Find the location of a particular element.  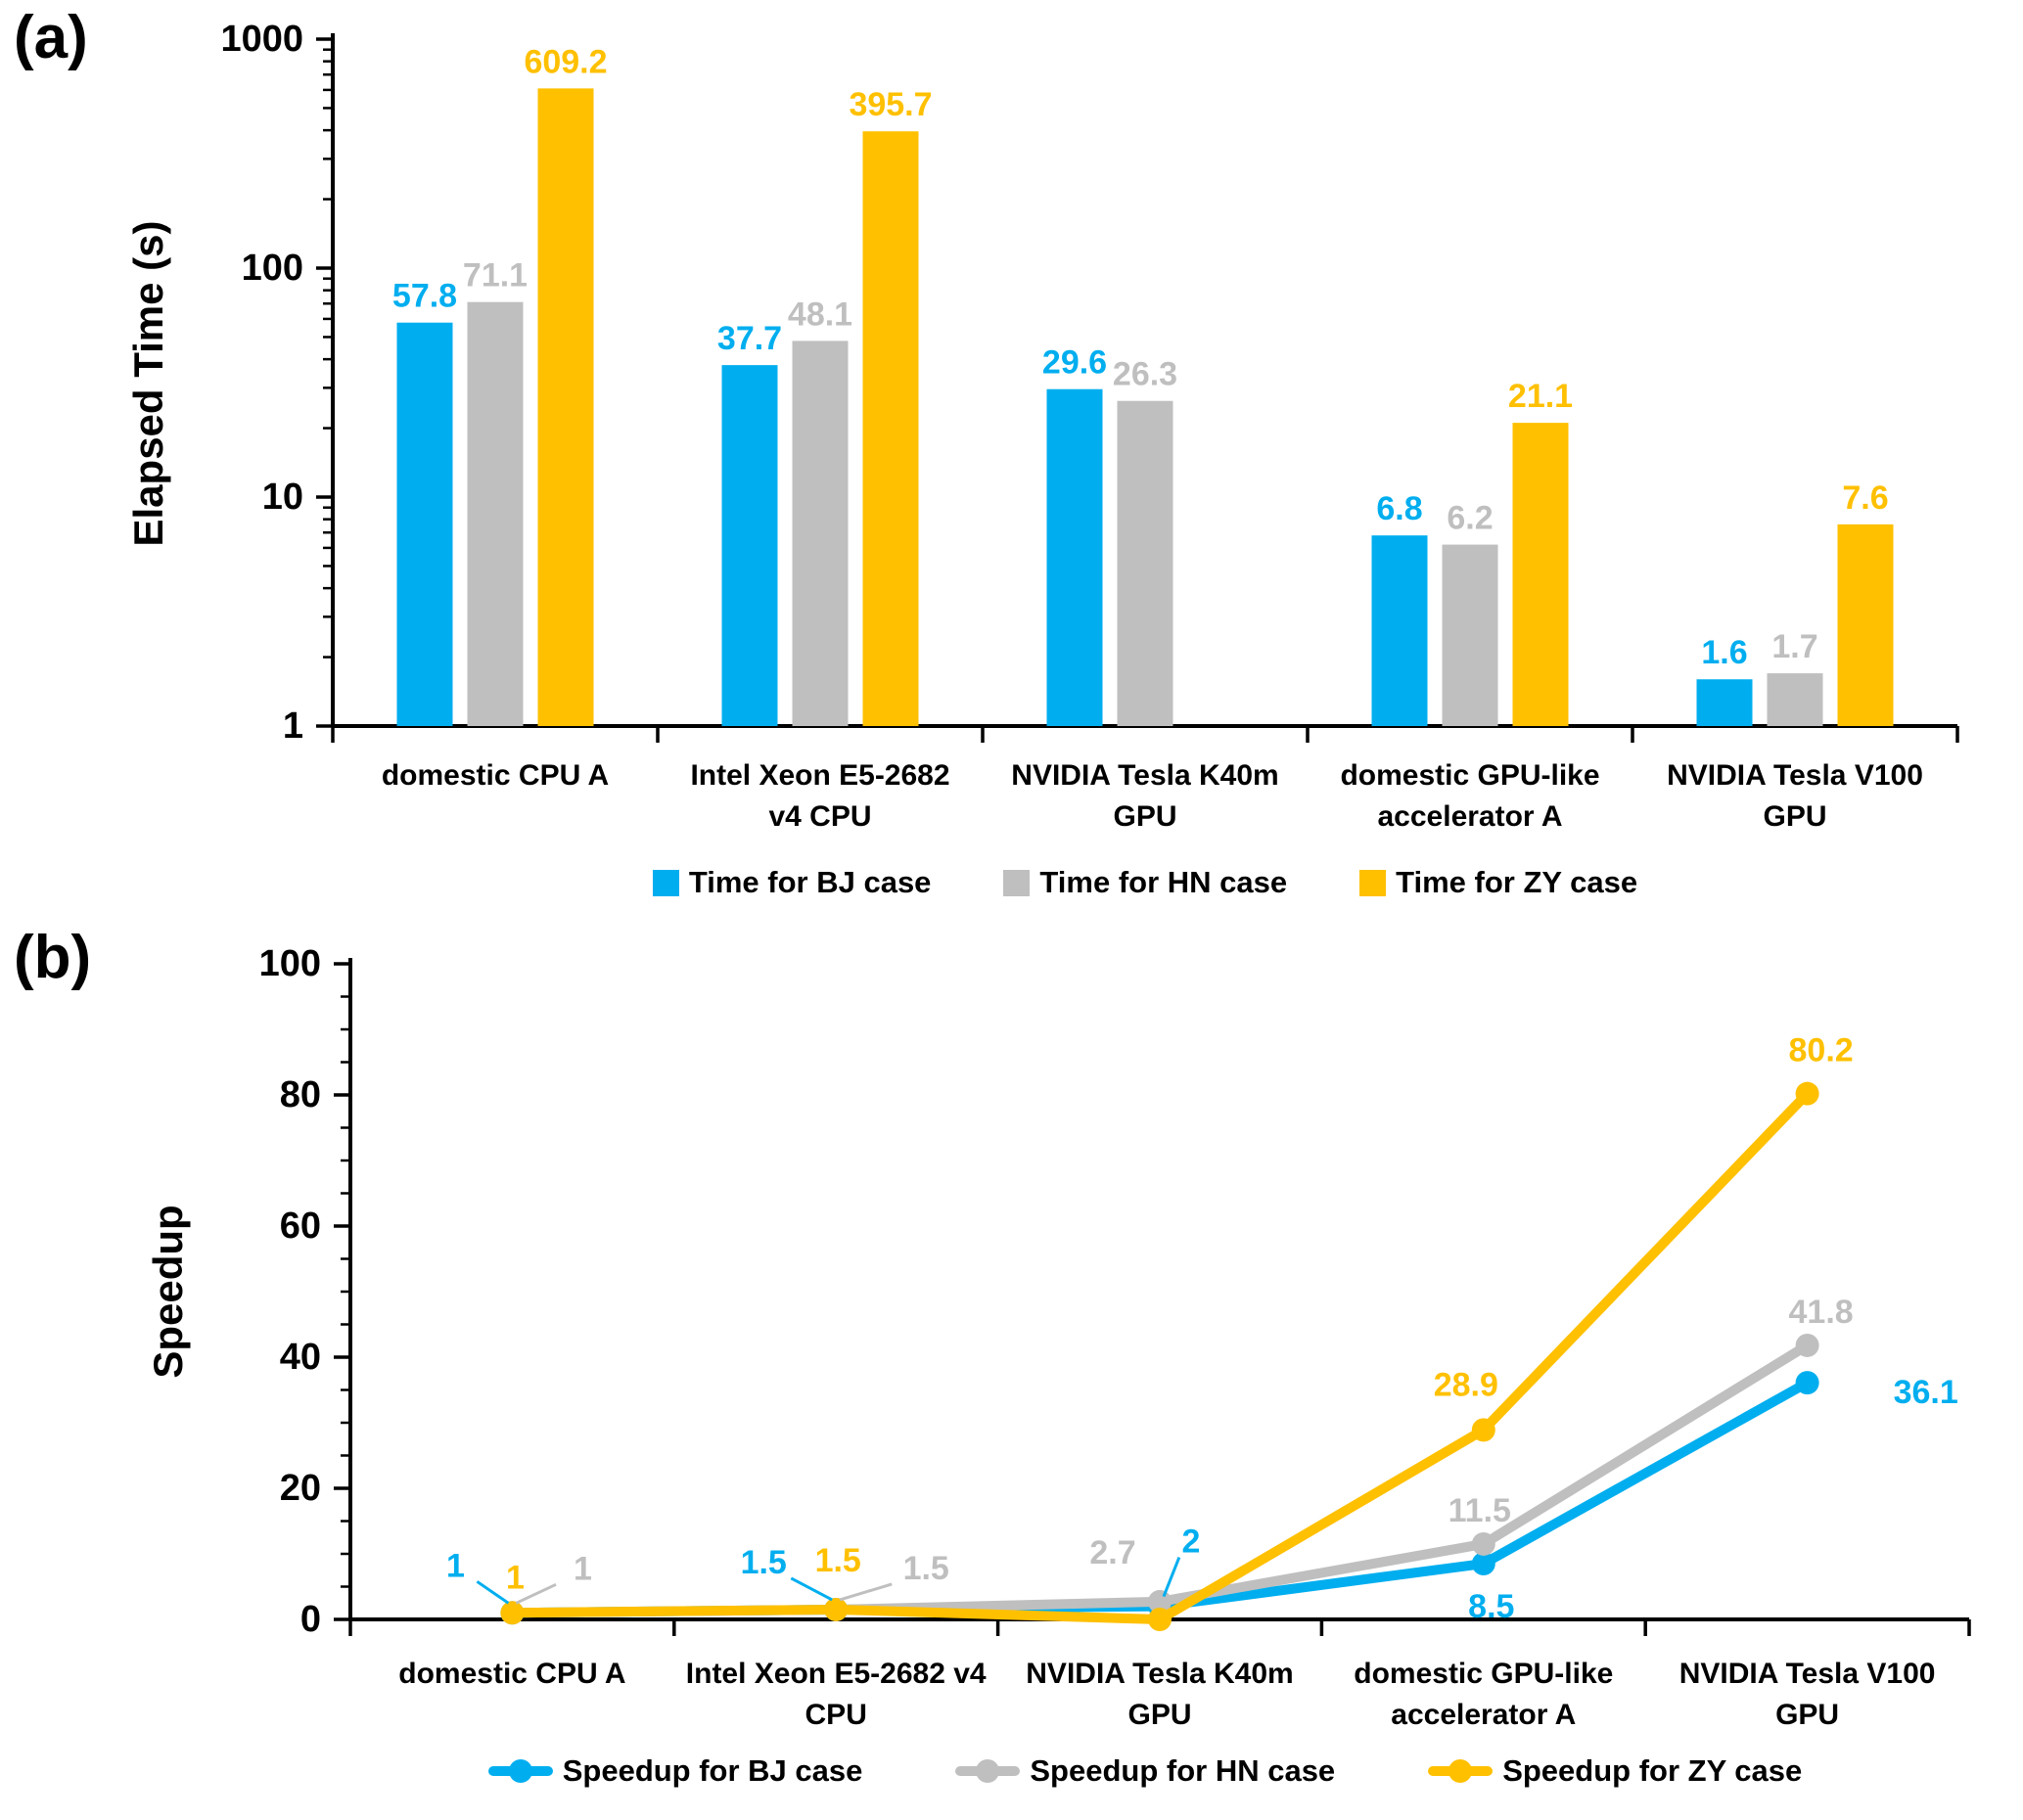

legend-label: Time for HN case is located at coordinates (1163, 882).